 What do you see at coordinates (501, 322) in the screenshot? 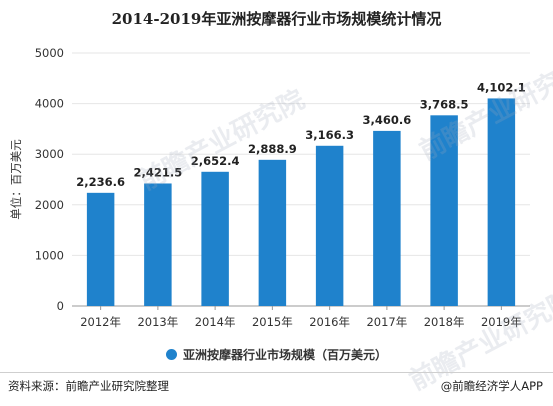
I see `x-tick-label: 2019年` at bounding box center [501, 322].